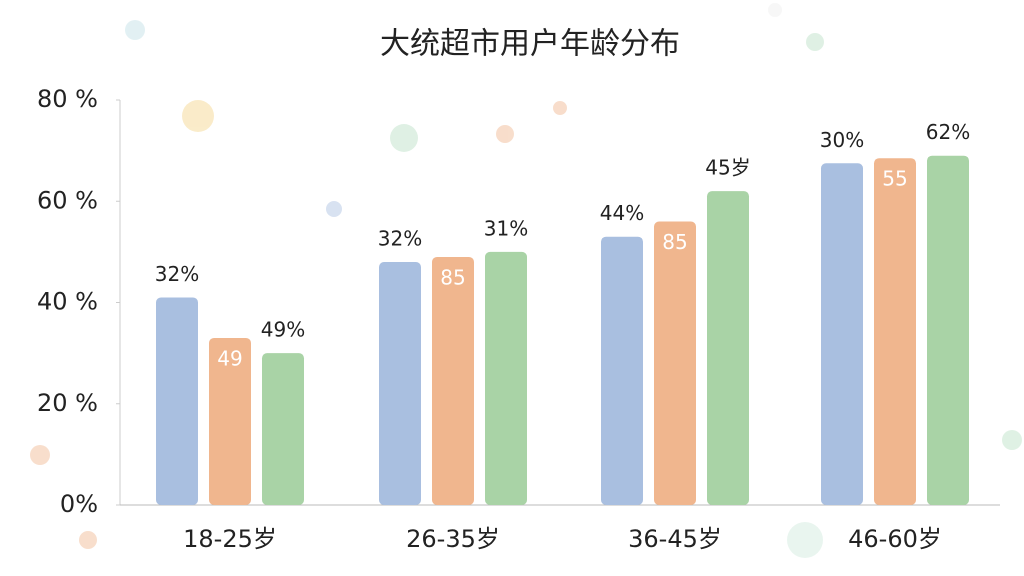  Describe the element at coordinates (453, 539) in the screenshot. I see `x-tick-label: 26-35岁` at that location.